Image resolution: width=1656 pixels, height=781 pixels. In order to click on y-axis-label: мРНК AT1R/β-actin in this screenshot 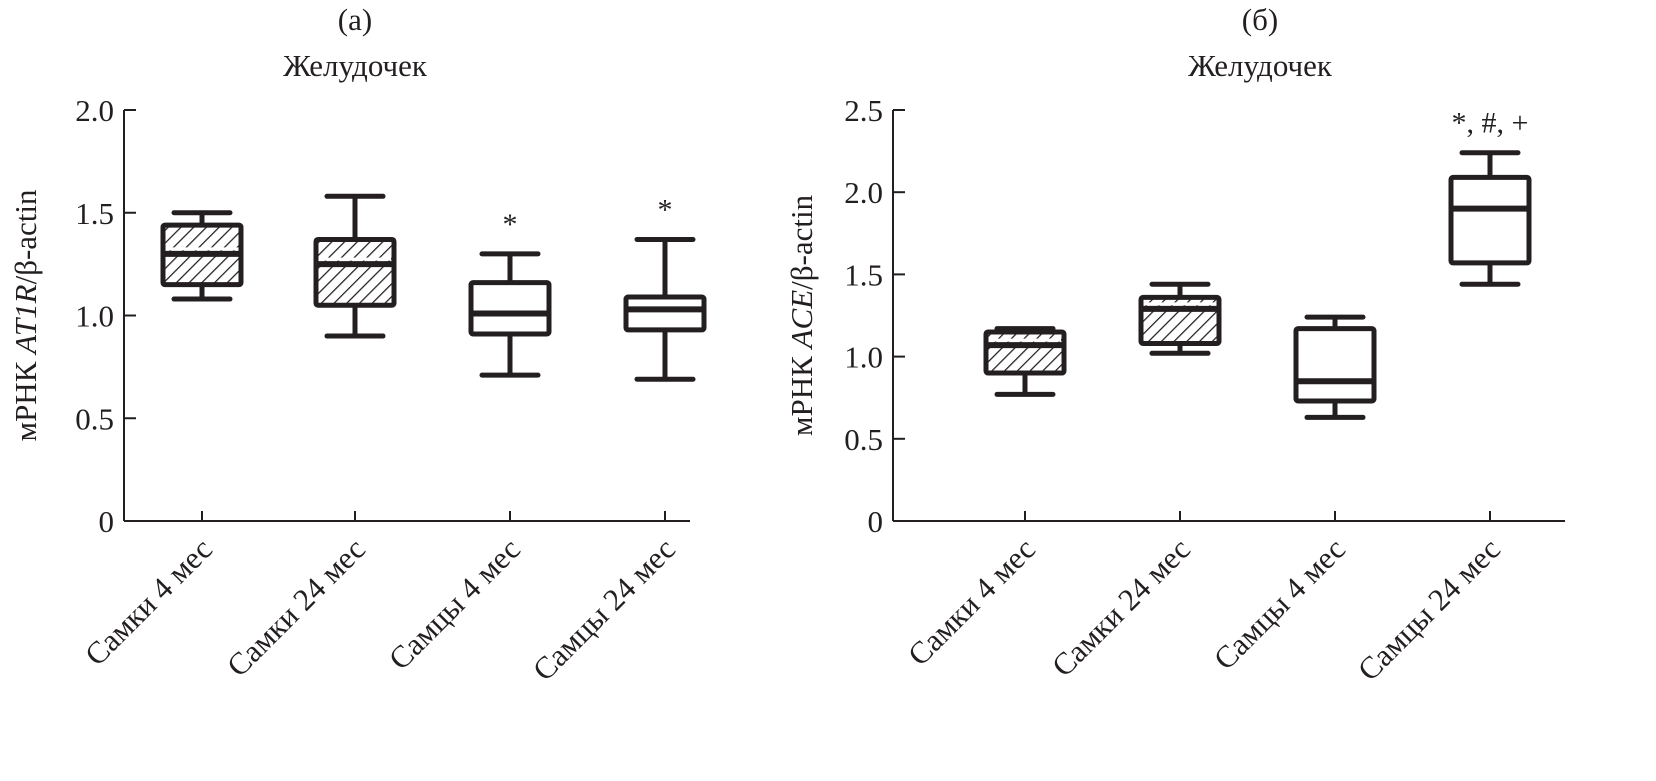, I will do `click(25, 315)`.